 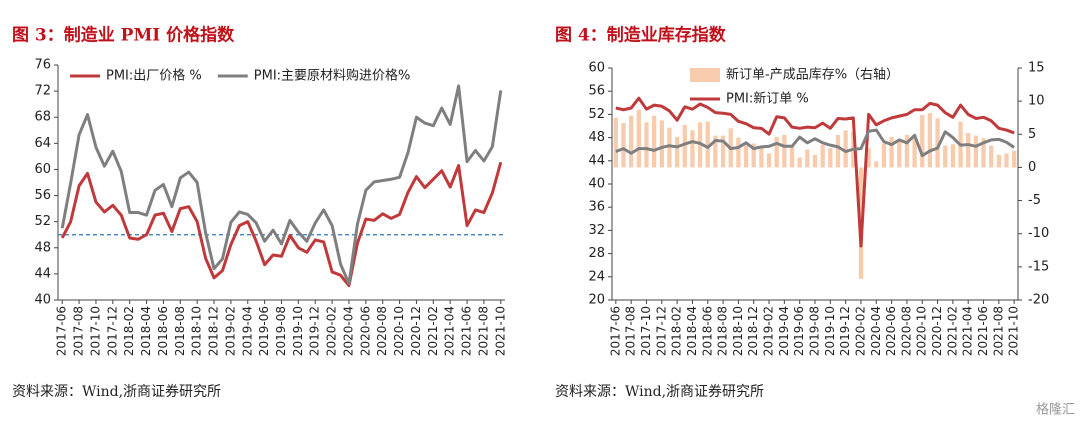 What do you see at coordinates (62, 331) in the screenshot?
I see `x-tick-label: 2017-06` at bounding box center [62, 331].